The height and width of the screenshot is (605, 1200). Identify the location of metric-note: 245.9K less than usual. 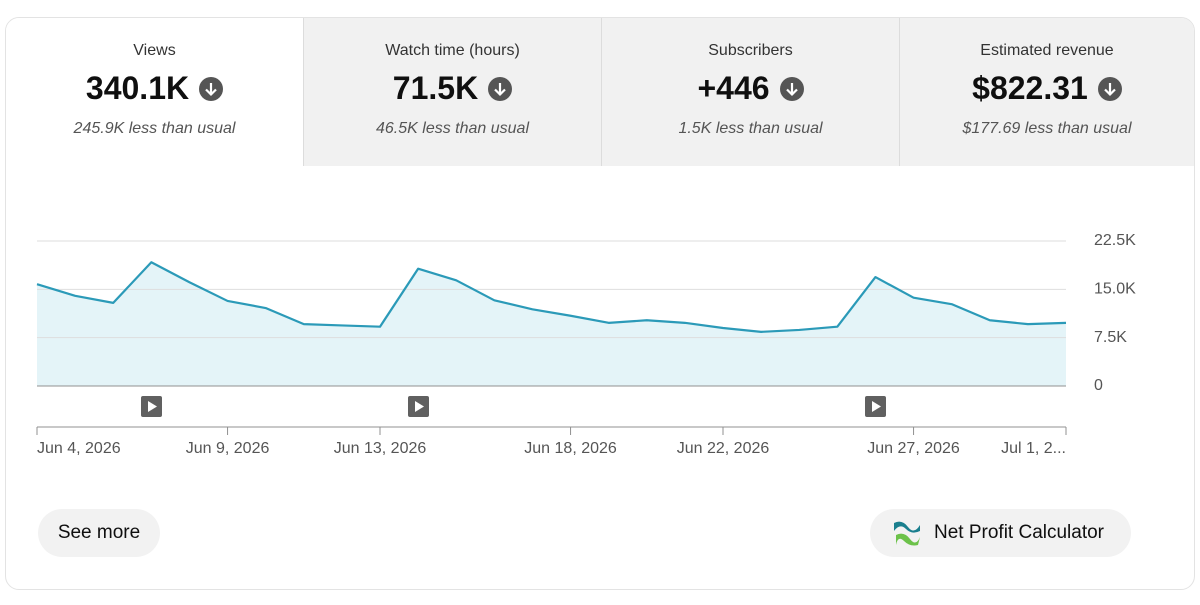
(154, 128).